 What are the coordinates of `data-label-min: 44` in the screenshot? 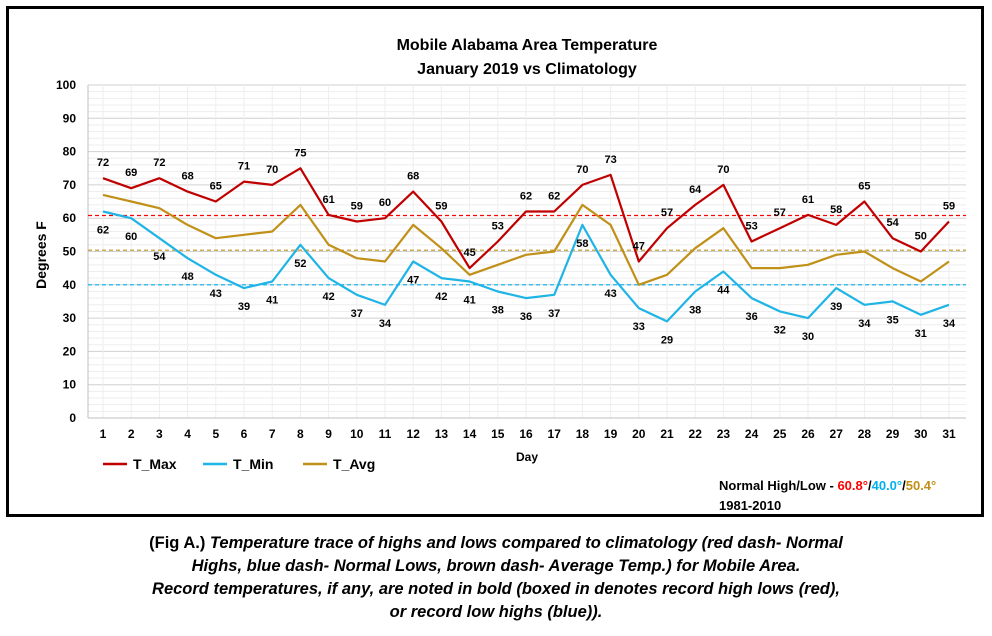 It's located at (723, 290).